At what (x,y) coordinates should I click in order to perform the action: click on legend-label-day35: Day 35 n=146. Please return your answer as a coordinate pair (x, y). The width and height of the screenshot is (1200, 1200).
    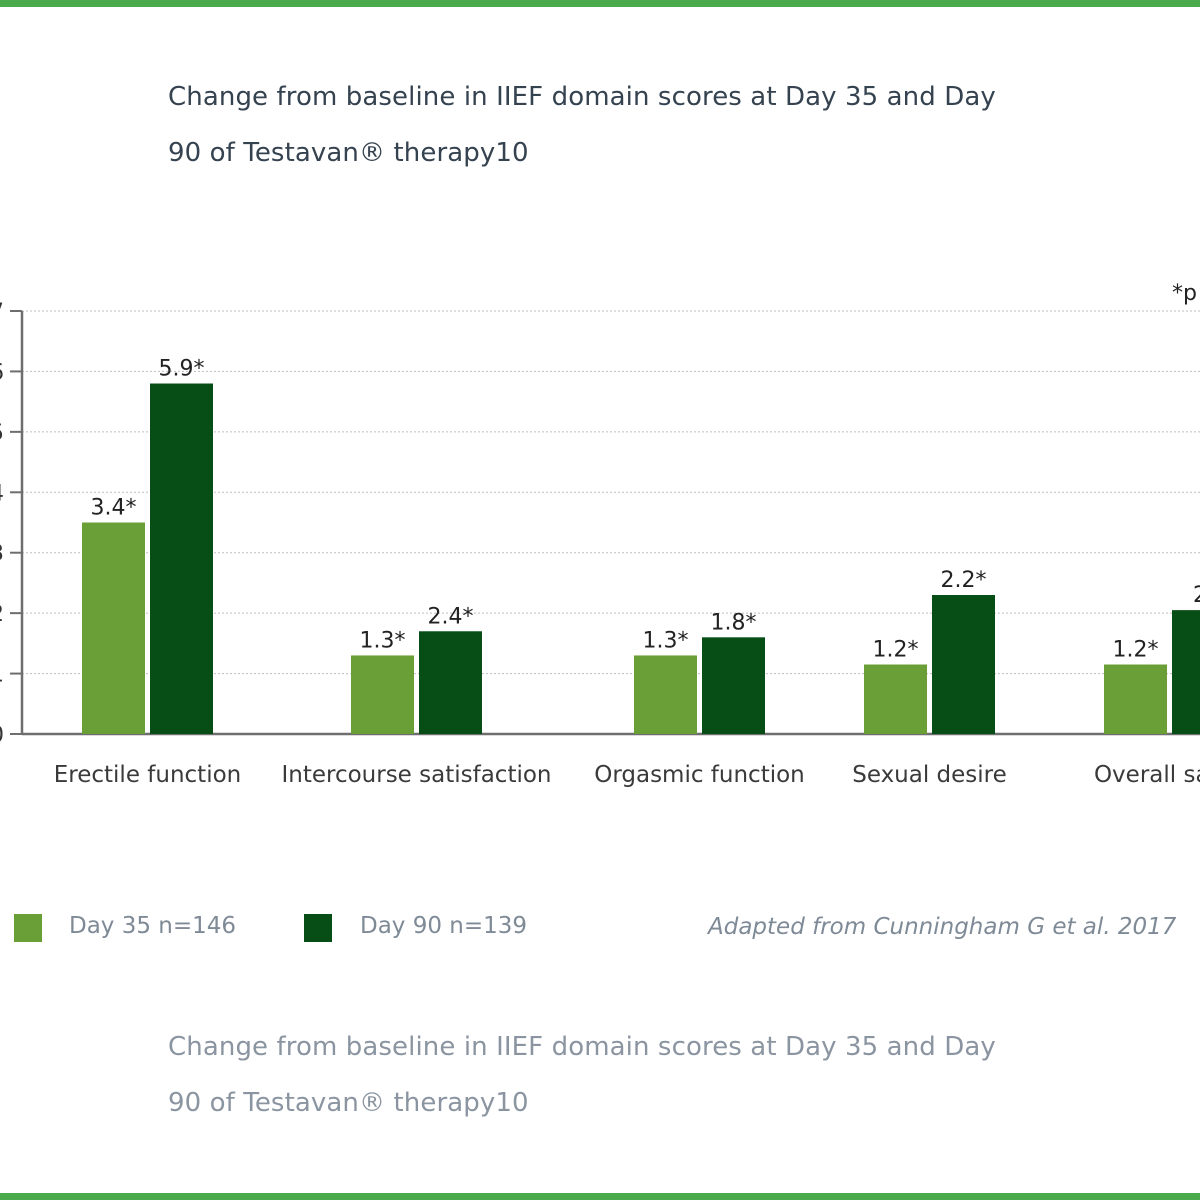
    Looking at the image, I should click on (153, 926).